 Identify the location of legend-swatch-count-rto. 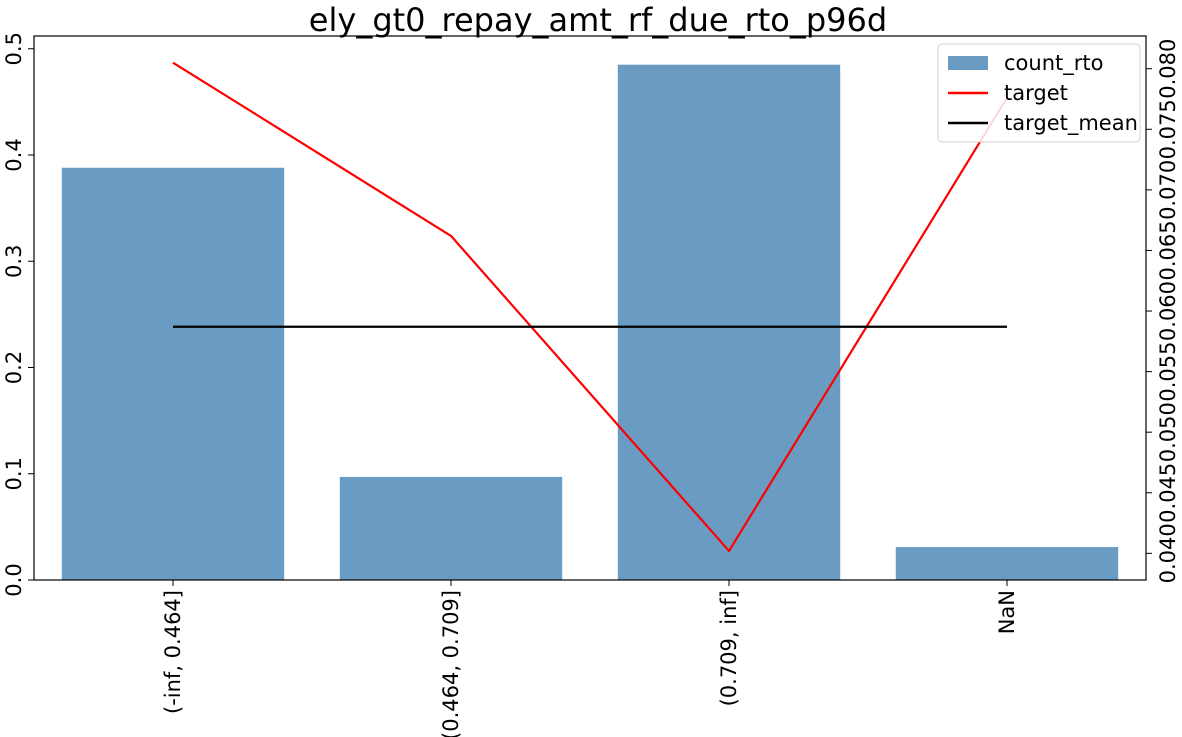
(968, 63).